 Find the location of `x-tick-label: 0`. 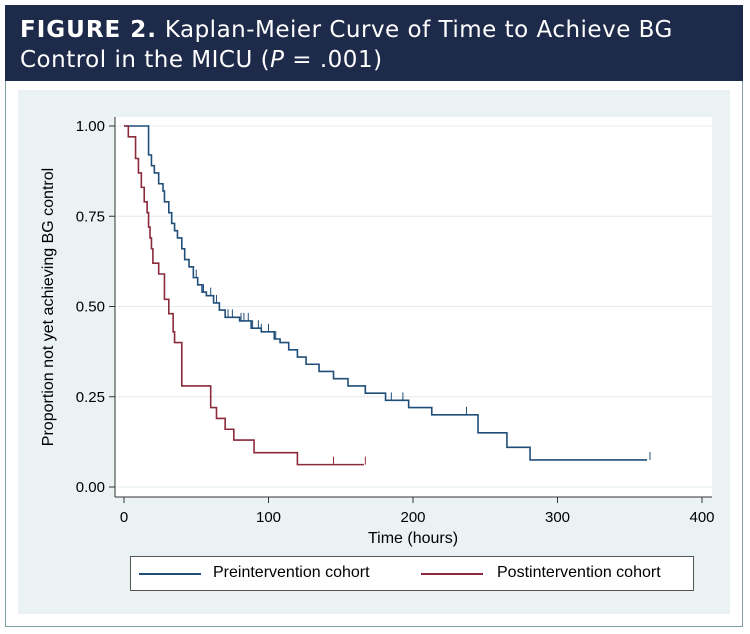

x-tick-label: 0 is located at coordinates (124, 517).